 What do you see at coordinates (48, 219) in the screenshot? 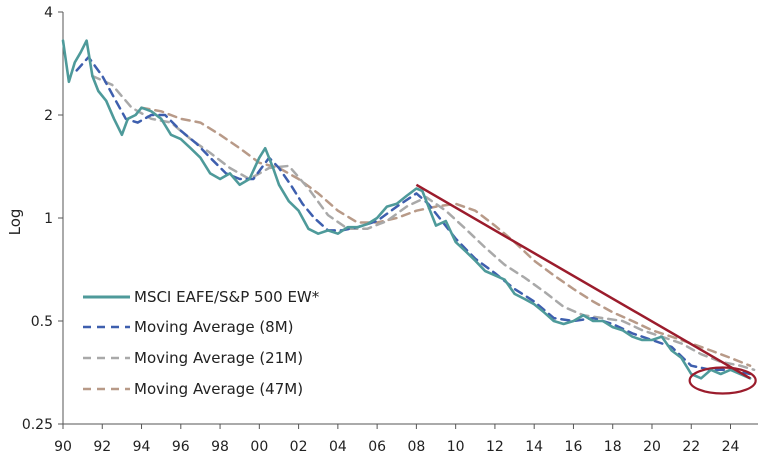
I see `y-tick-label: 1` at bounding box center [48, 219].